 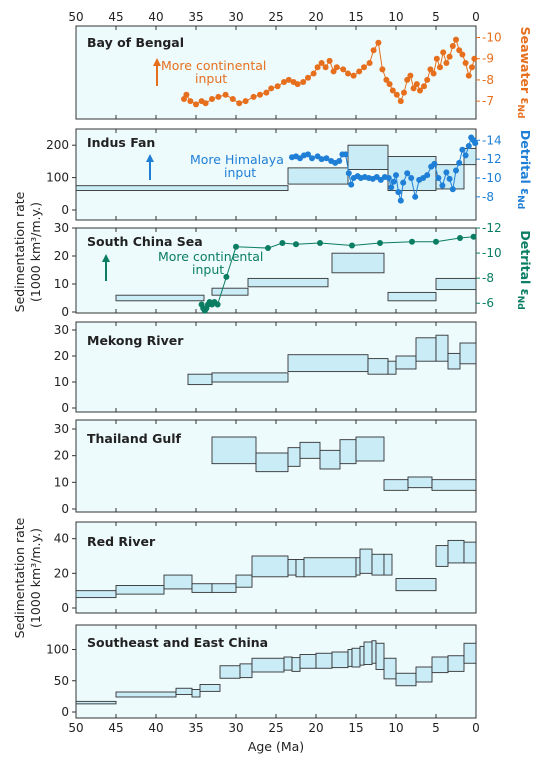 What do you see at coordinates (19, 251) in the screenshot?
I see `sedimentation-rate-label-top: Sedimentation rate` at bounding box center [19, 251].